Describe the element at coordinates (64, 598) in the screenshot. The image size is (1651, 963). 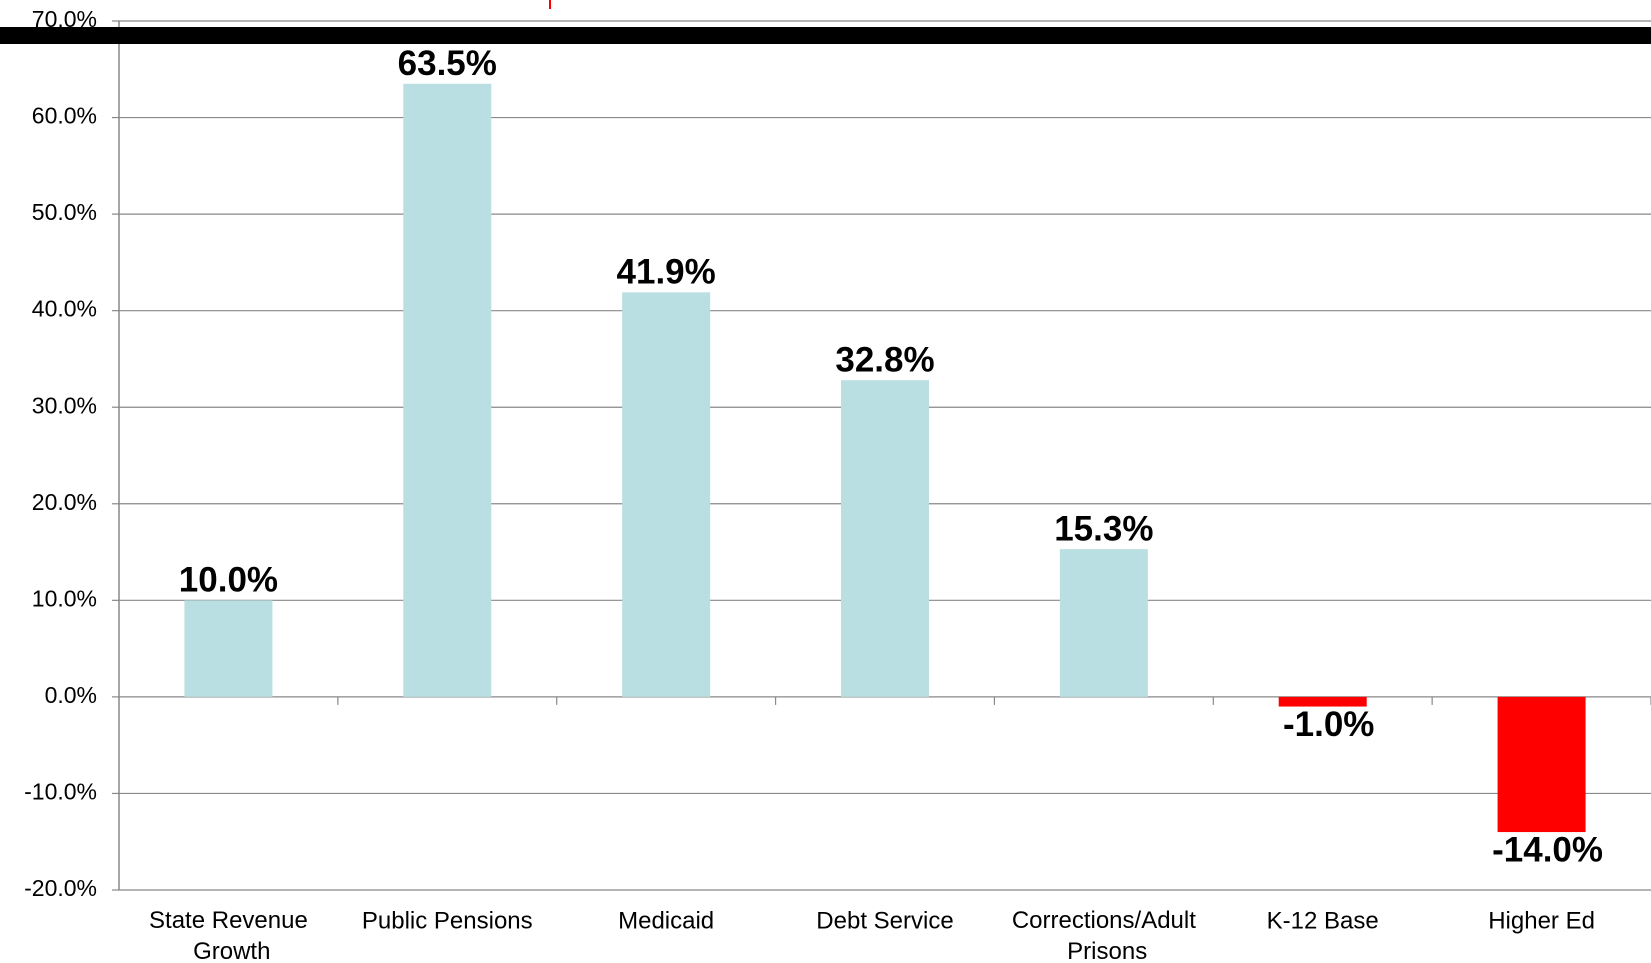
I see `y-tick-label: 10.0%` at that location.